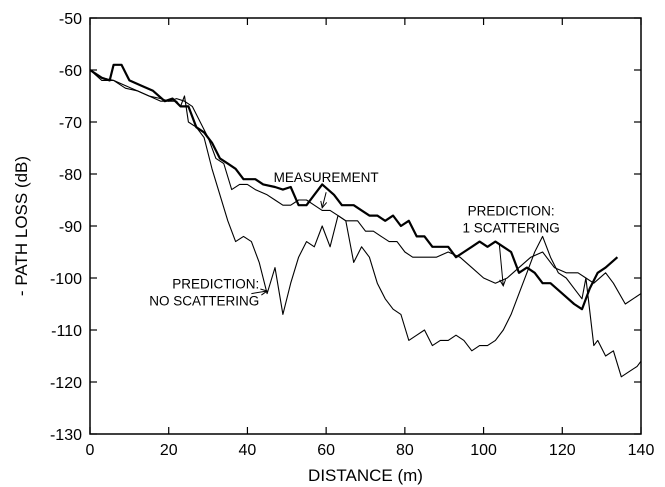 This screenshot has width=665, height=487. I want to click on annotation-line: MEASUREMENT, so click(326, 177).